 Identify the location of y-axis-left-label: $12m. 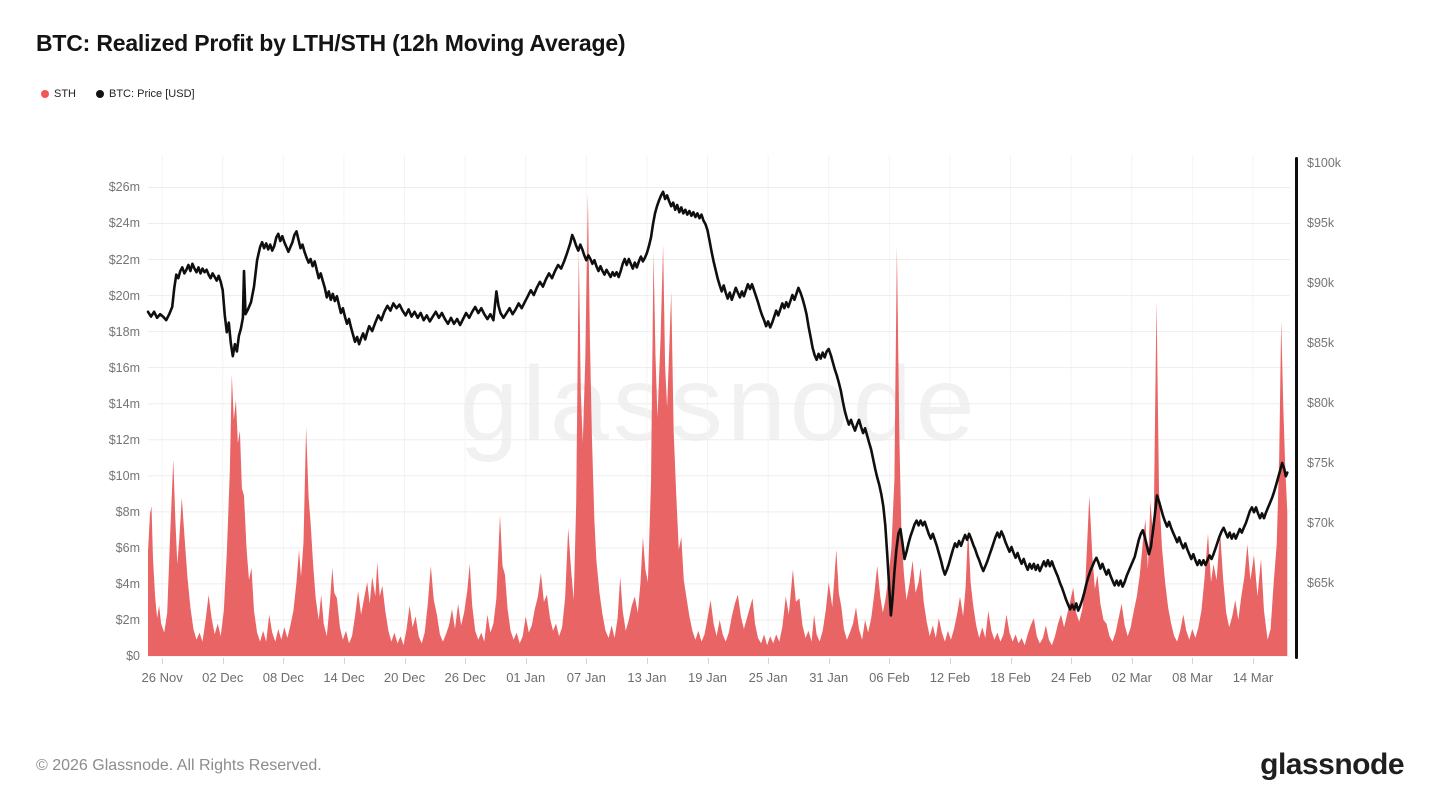
(124, 439).